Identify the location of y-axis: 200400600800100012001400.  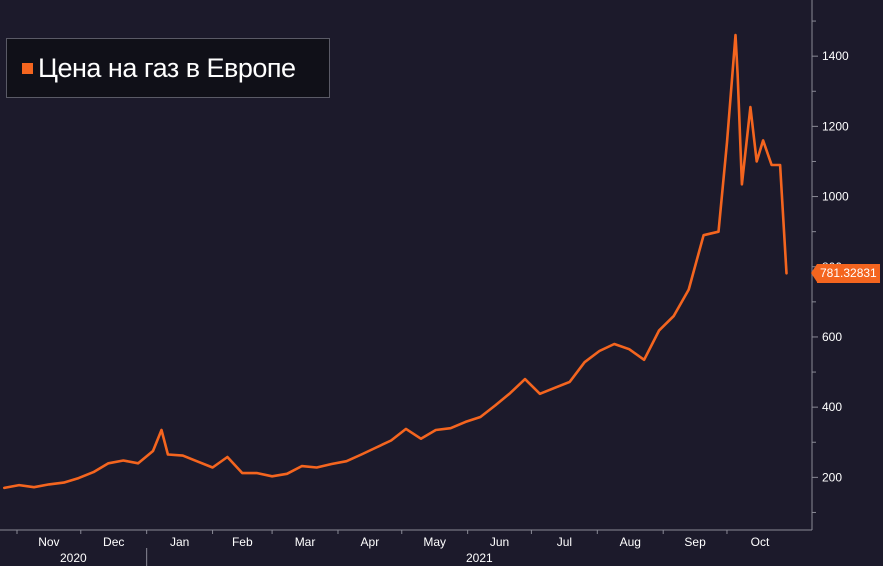
(830, 265).